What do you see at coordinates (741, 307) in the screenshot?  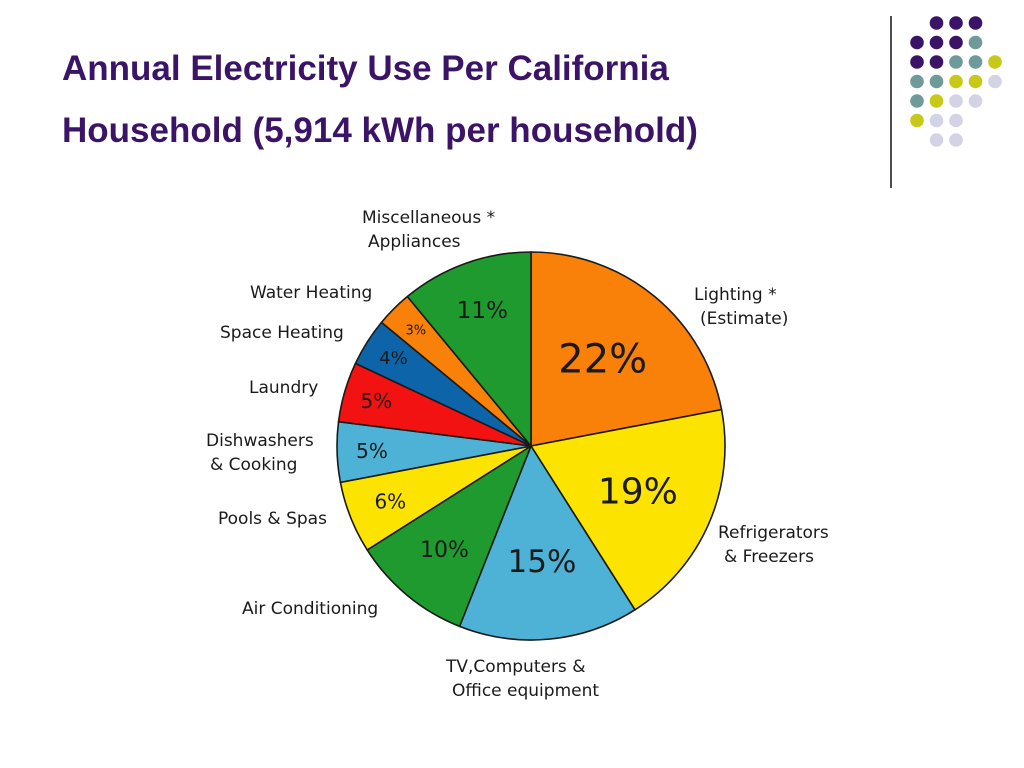 I see `slice-category-label: Lighting * (Estimate)` at bounding box center [741, 307].